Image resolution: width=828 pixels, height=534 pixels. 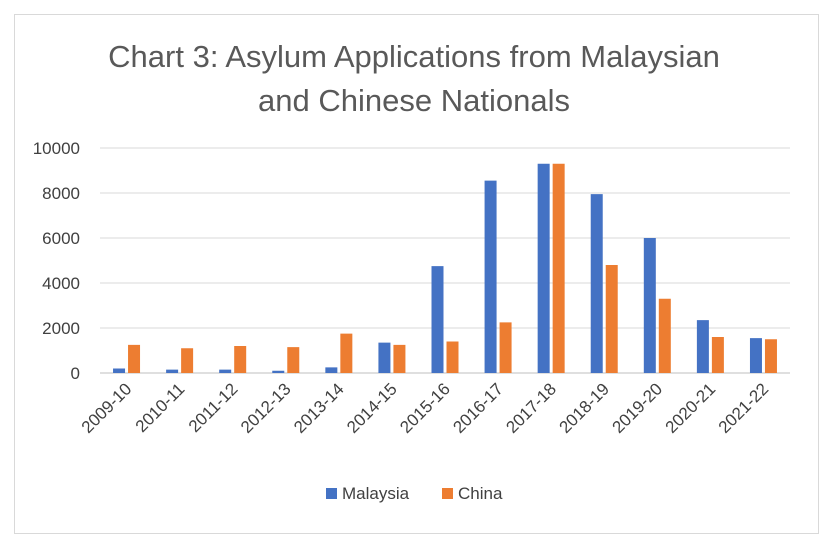 I want to click on x-tick-label: 2015-16, so click(x=425, y=408).